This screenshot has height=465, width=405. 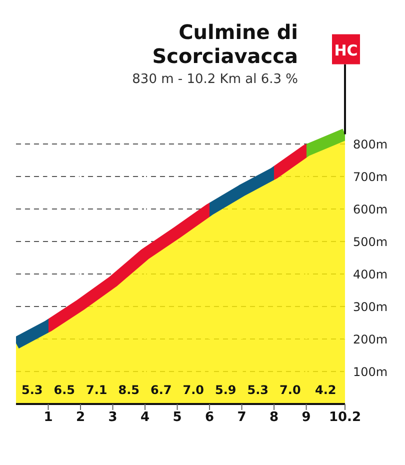 I want to click on annotation: 6.5, so click(x=65, y=390).